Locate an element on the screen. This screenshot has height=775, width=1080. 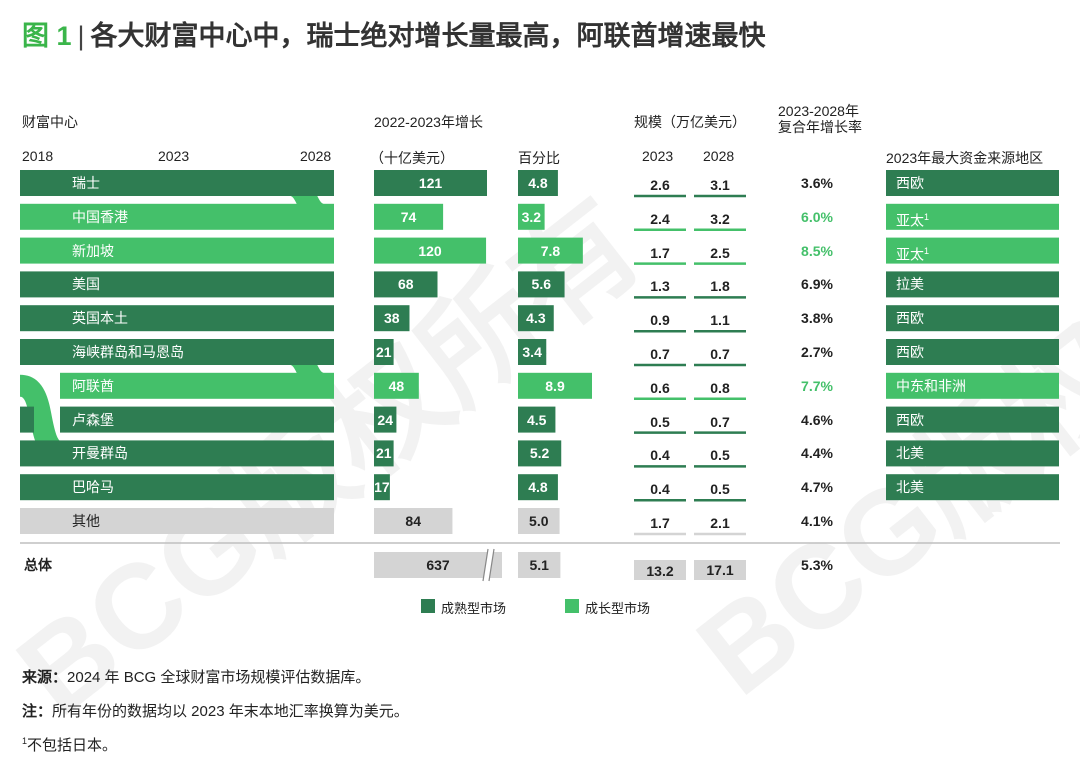
size-2023-value: 2.6 is located at coordinates (660, 185).